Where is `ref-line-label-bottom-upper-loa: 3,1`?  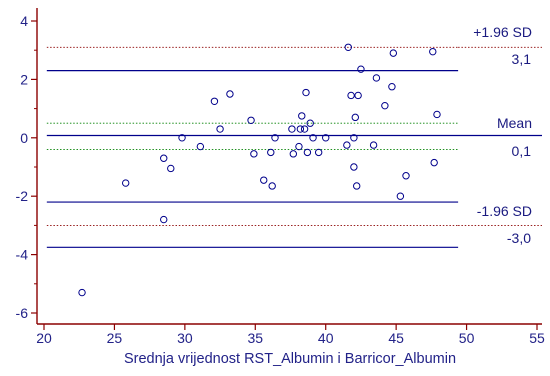 ref-line-label-bottom-upper-loa: 3,1 is located at coordinates (522, 59).